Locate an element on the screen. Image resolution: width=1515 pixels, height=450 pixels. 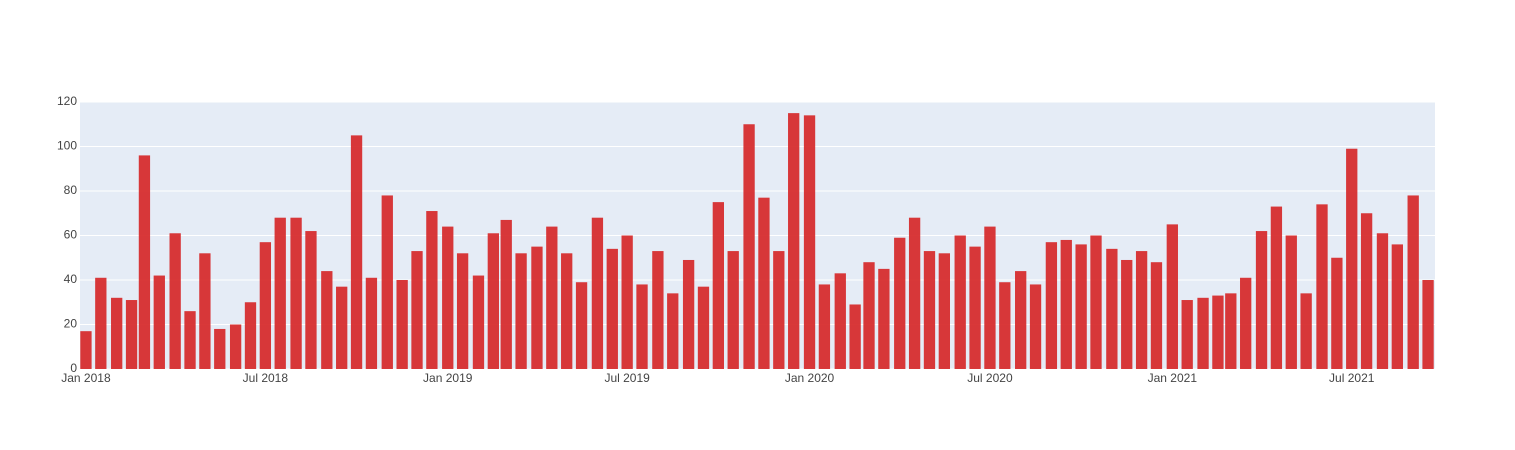
x-tick-label: Jan 2019 is located at coordinates (448, 378).